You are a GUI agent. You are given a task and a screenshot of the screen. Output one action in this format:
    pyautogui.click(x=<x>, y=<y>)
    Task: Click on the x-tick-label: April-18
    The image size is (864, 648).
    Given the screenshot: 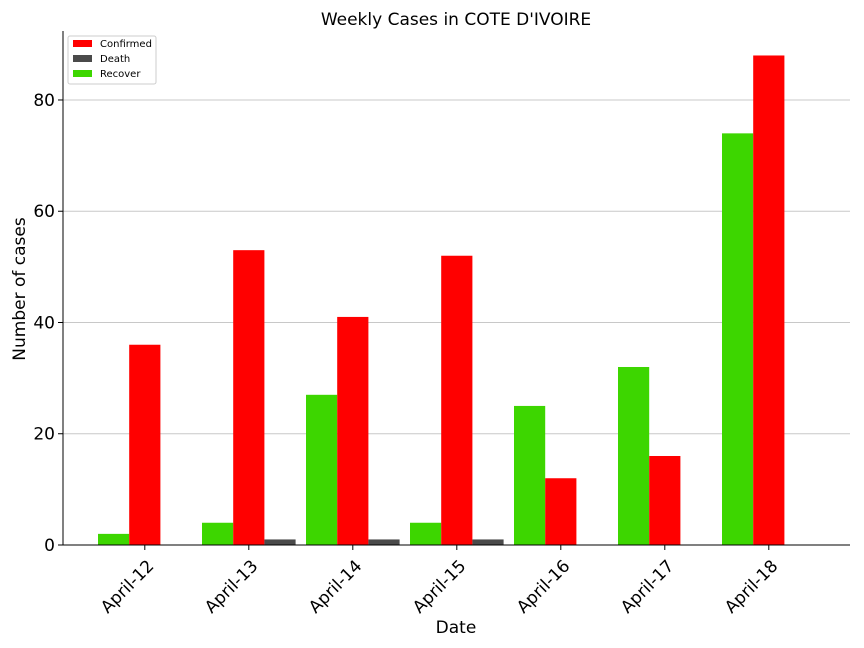 What is the action you would take?
    pyautogui.click(x=751, y=586)
    